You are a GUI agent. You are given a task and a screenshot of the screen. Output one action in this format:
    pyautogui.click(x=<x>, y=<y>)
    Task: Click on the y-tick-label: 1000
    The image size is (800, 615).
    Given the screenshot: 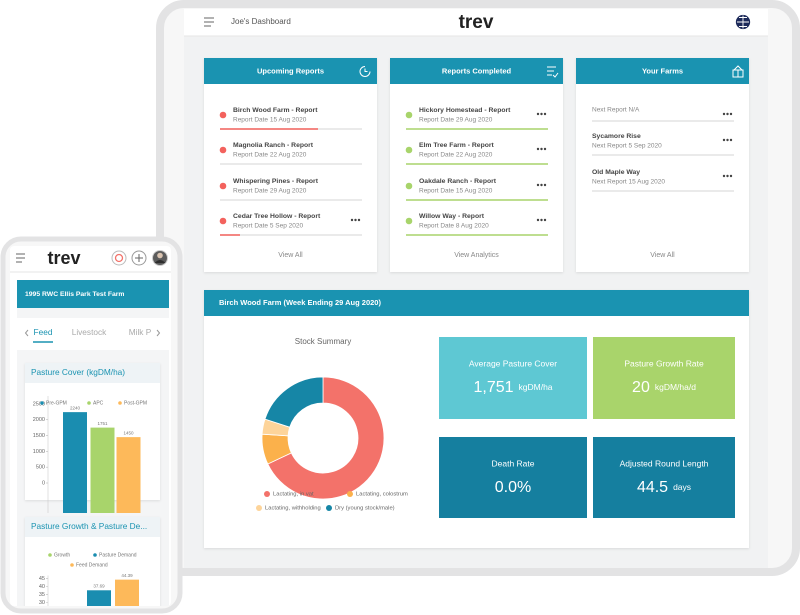 What is the action you would take?
    pyautogui.click(x=39, y=452)
    